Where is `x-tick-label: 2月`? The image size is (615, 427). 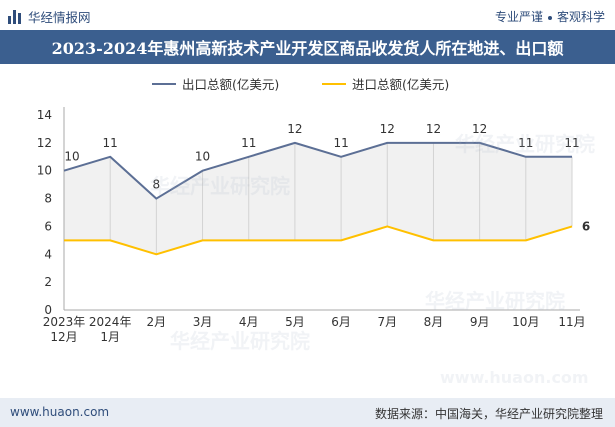 x-tick-label: 2月 is located at coordinates (157, 322).